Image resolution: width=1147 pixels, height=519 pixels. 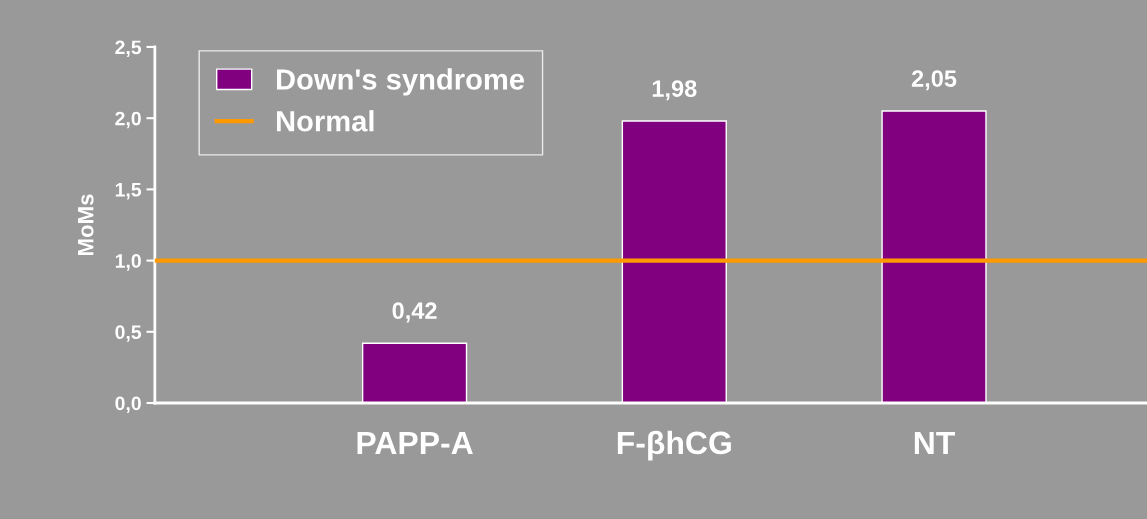 I want to click on y-tick-label: 1,0, so click(x=128, y=262).